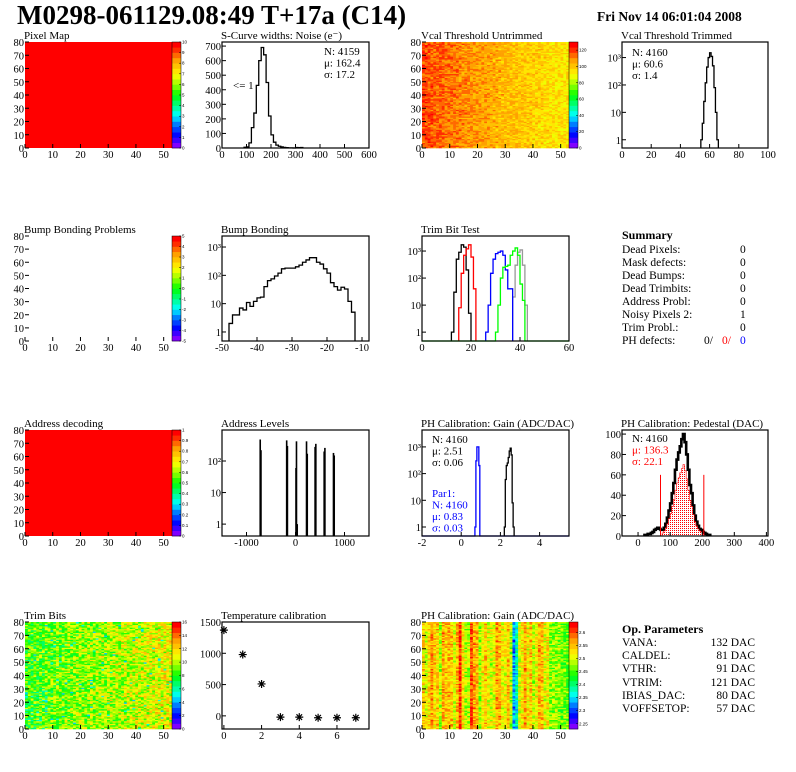 This screenshot has width=796, height=772. What do you see at coordinates (184, 299) in the screenshot?
I see `color-scale-label: -1` at bounding box center [184, 299].